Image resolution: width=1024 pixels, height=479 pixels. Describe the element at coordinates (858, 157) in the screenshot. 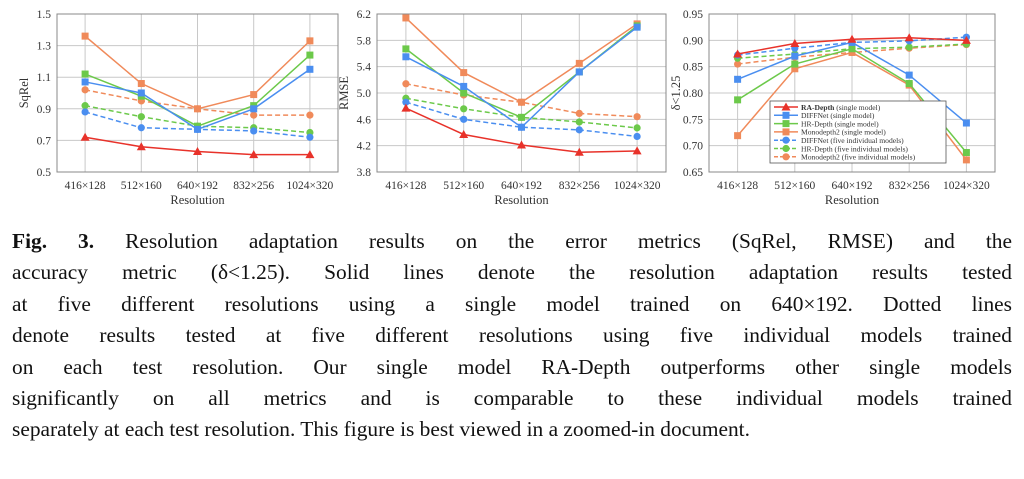

I see `legend-entry: Monodepth2 (five individual models)` at that location.